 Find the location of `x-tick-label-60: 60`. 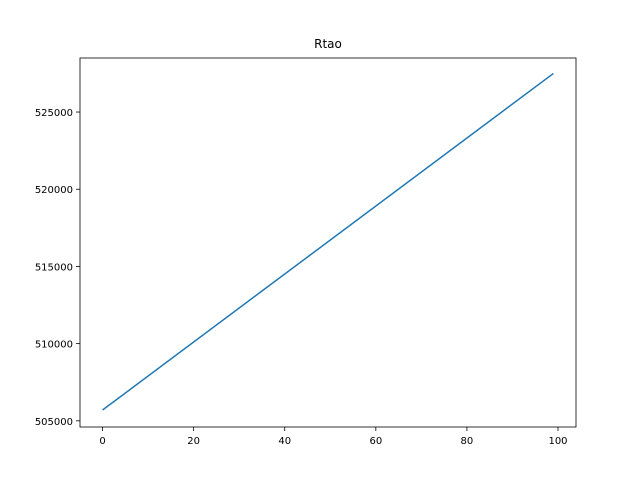

x-tick-label-60: 60 is located at coordinates (375, 441).